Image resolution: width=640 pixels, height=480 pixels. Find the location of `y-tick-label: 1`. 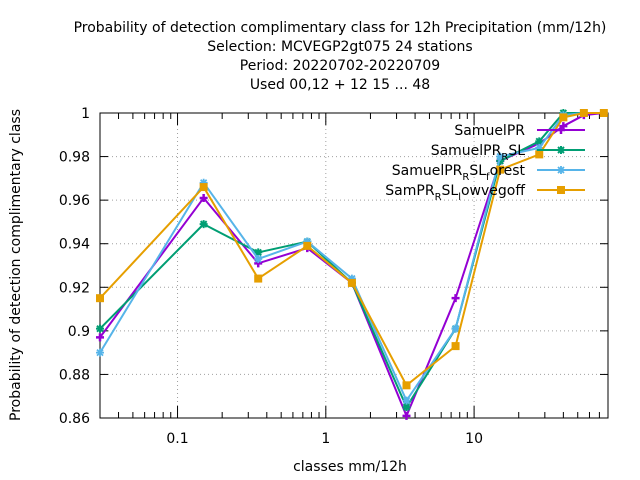

y-tick-label: 1 is located at coordinates (85, 114).